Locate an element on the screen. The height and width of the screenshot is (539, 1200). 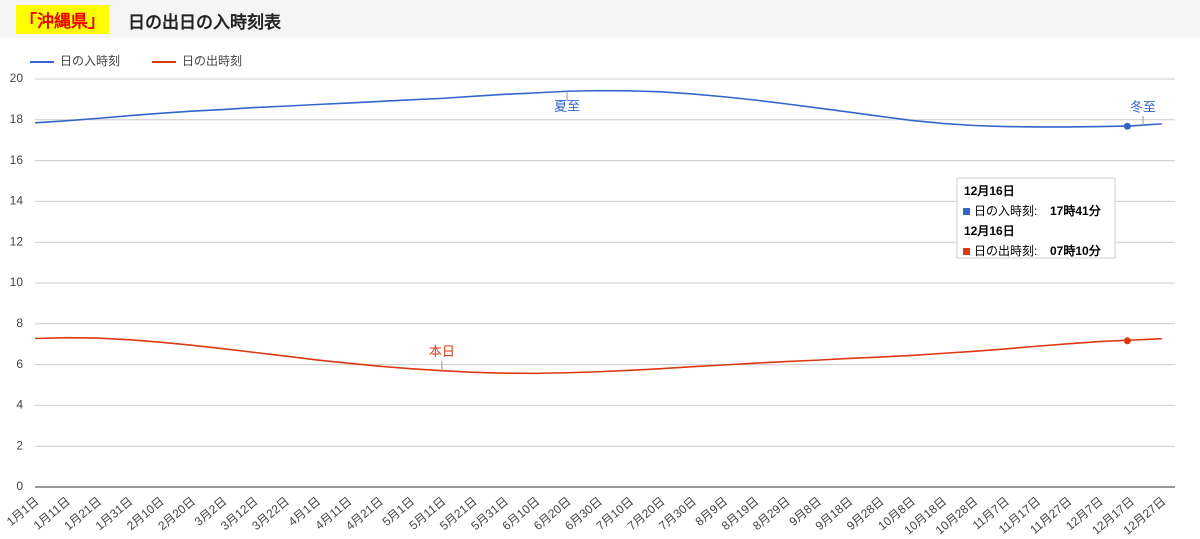
y-tick-label: 18 is located at coordinates (17, 119).